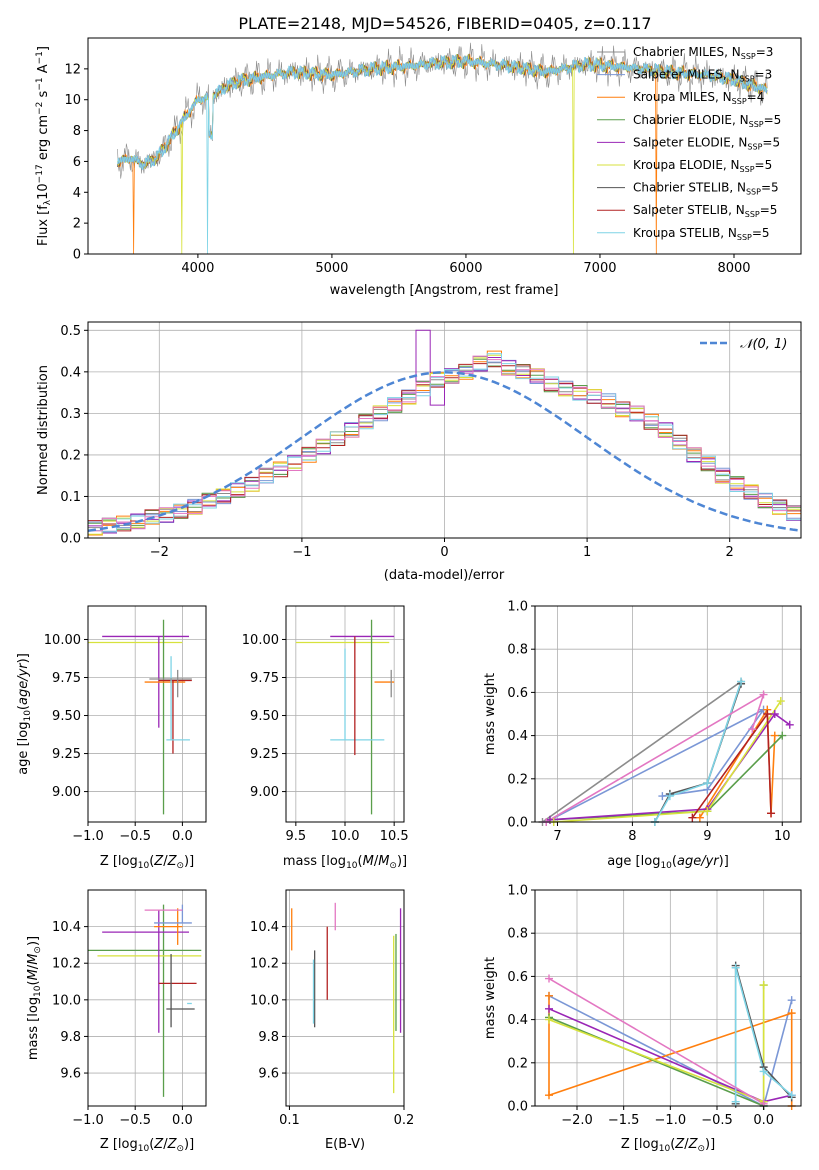  Describe the element at coordinates (465, 268) in the screenshot. I see `x-tick-label: 6000` at that location.